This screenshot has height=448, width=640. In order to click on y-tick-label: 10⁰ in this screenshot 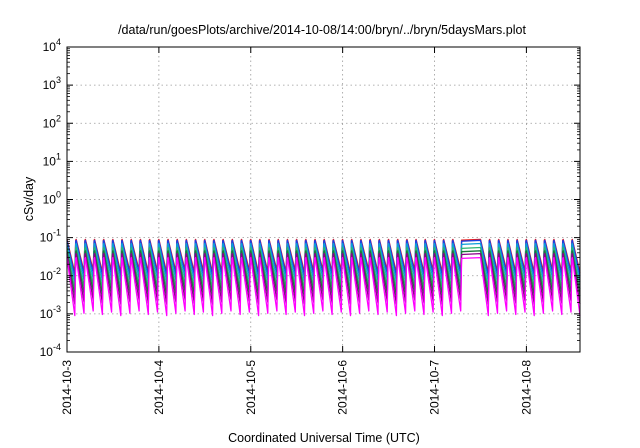, I will do `click(52, 198)`.